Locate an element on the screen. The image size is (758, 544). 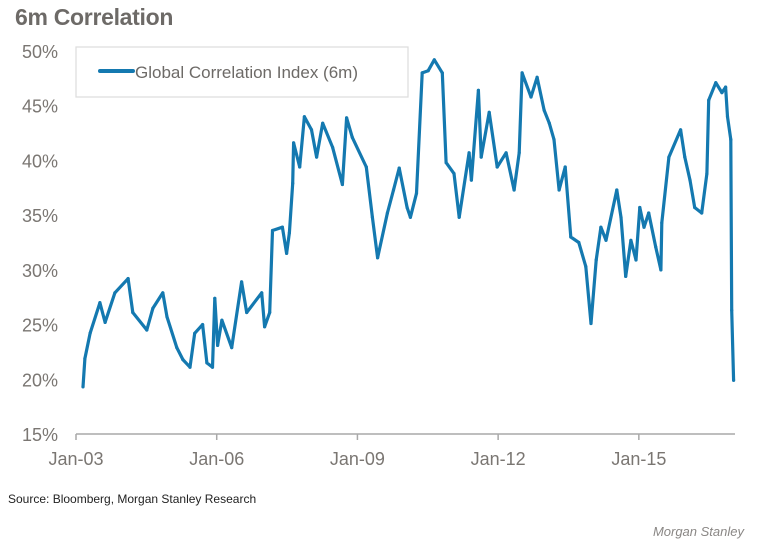
chart-title: 6m Correlation is located at coordinates (94, 17).